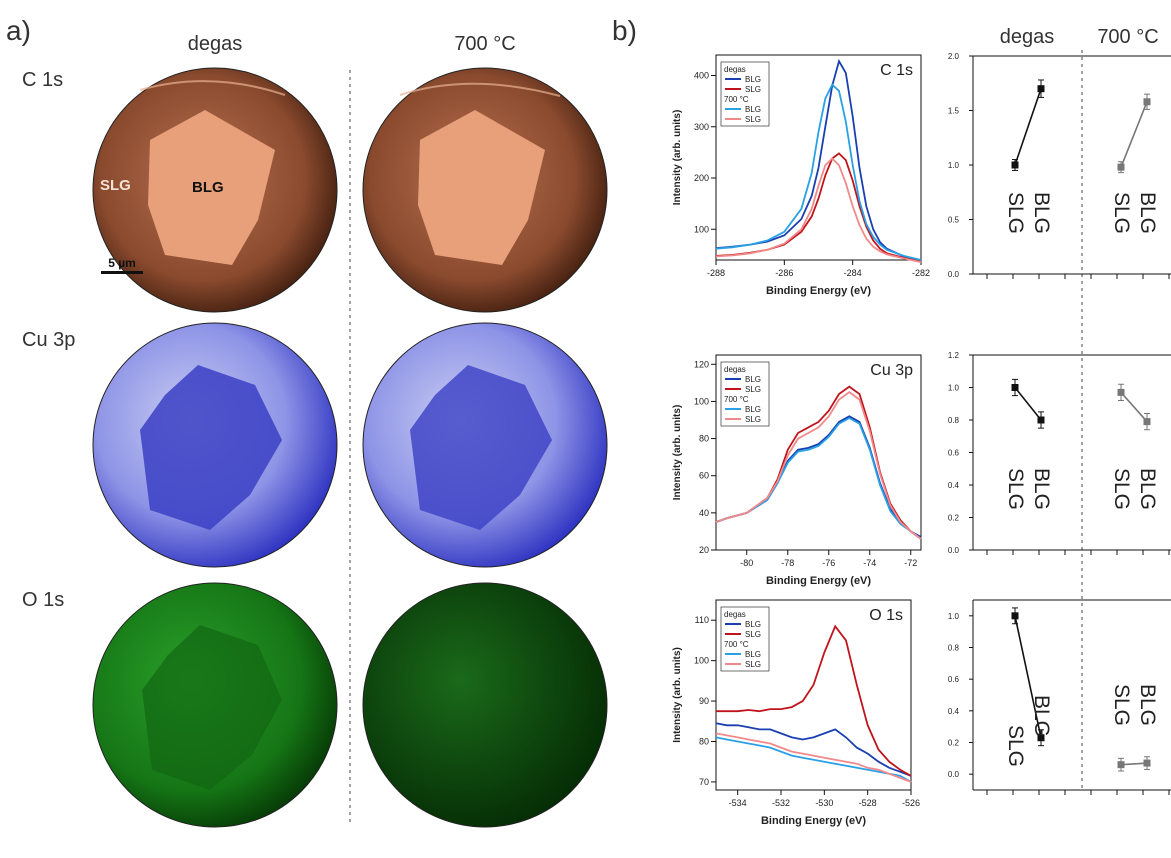 Image resolution: width=1171 pixels, height=858 pixels. Describe the element at coordinates (701, 364) in the screenshot. I see `y-tick-label: 120` at that location.